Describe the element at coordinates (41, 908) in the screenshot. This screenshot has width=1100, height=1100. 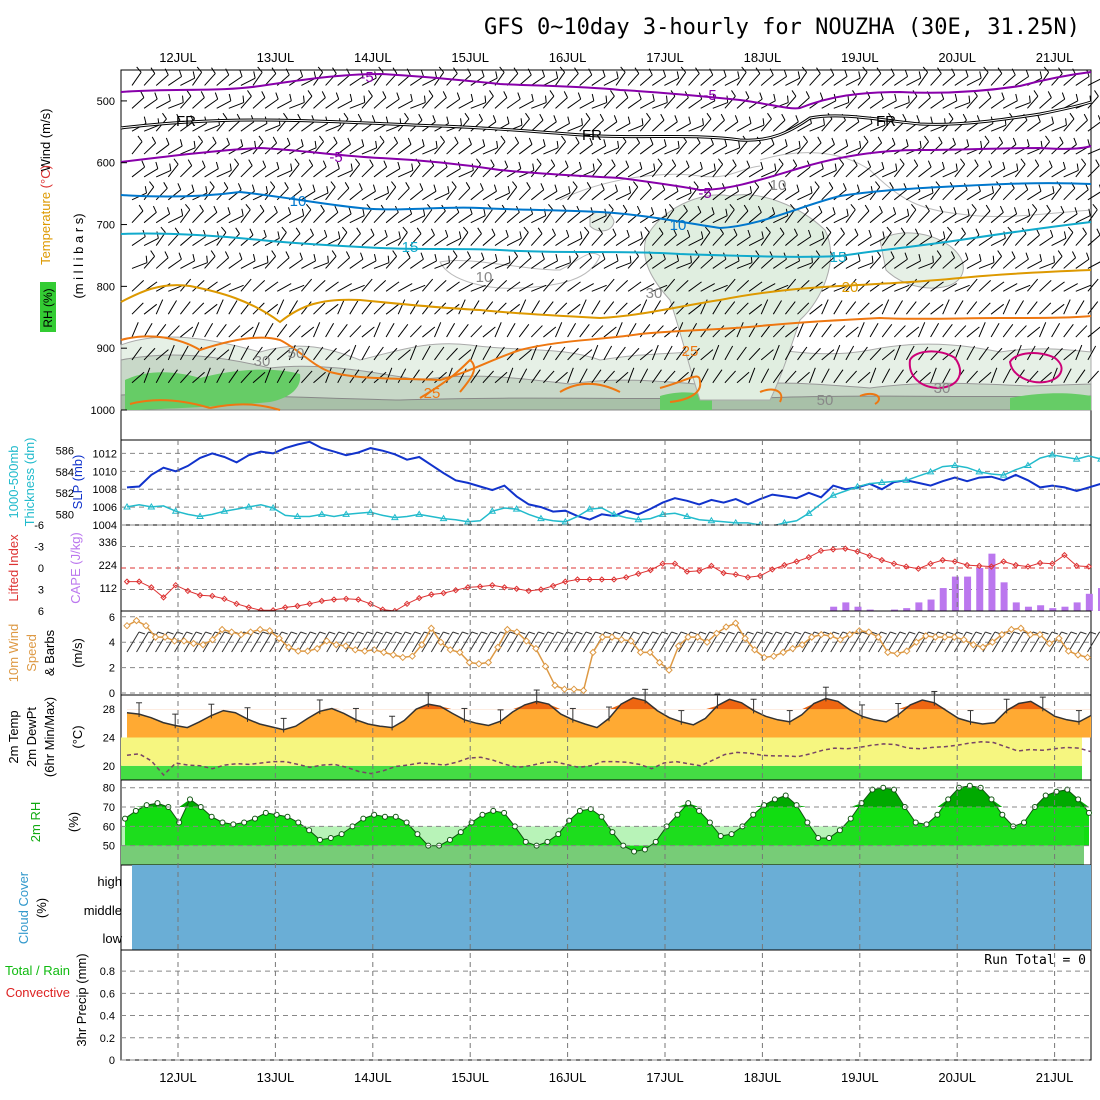
I see `cloud-cover-unit-label: (%)` at that location.